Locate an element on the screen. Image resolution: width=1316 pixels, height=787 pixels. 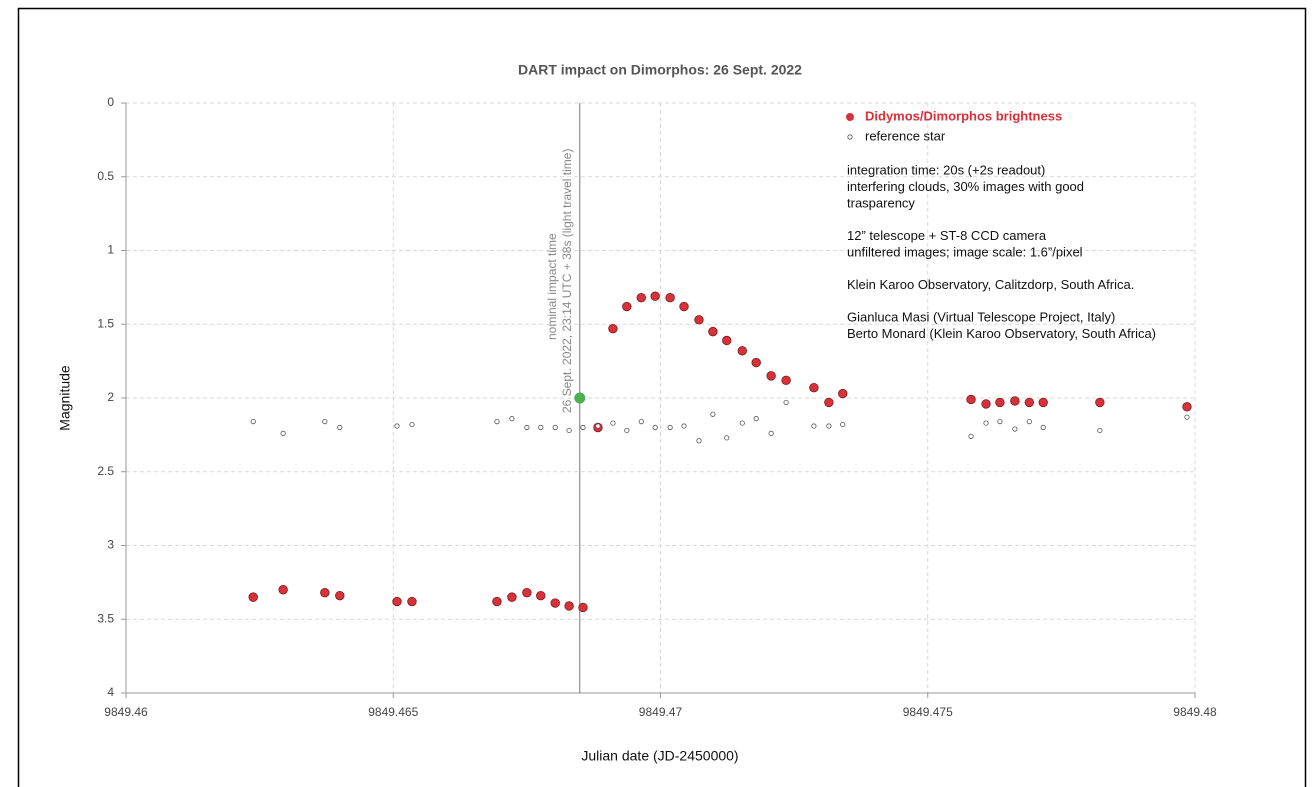
note-line: trasparency is located at coordinates (881, 202).